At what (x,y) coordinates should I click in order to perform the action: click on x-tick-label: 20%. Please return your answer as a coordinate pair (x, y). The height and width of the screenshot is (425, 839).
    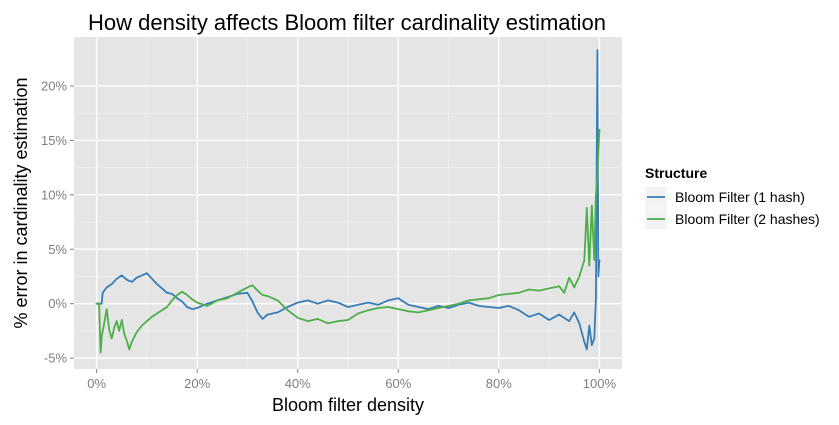
    Looking at the image, I should click on (197, 383).